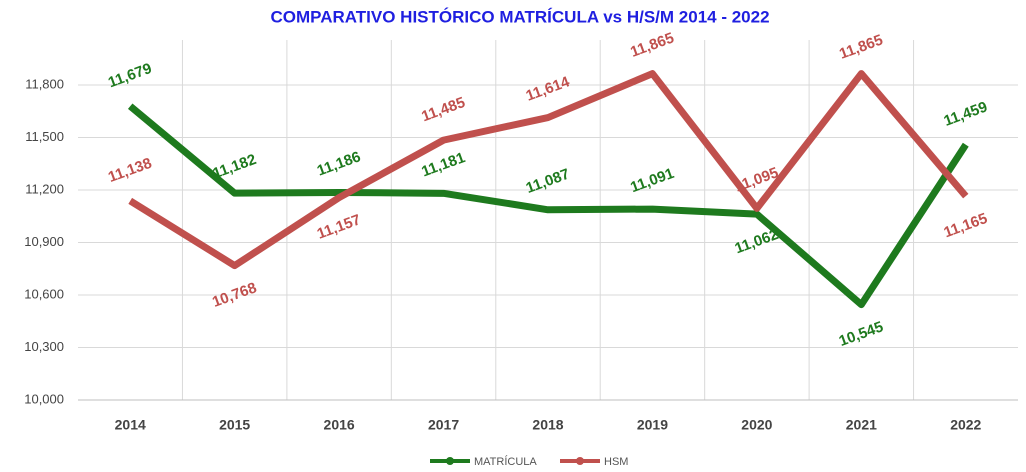 This screenshot has height=472, width=1026. I want to click on y-tick-label: 10,000, so click(44, 398).